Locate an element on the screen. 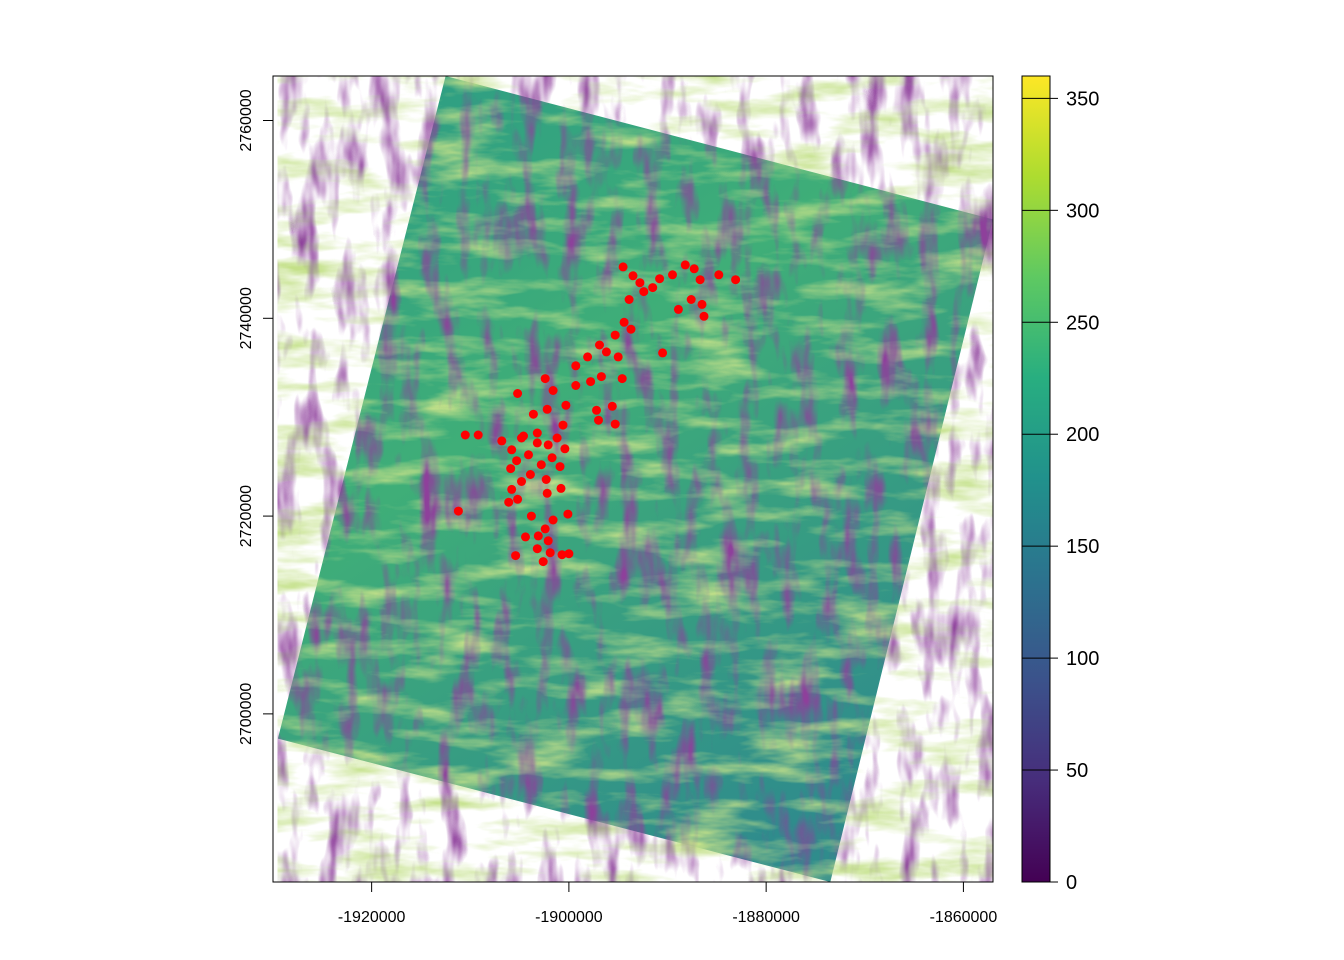 This screenshot has width=1344, height=960. sample-points is located at coordinates (597, 413).